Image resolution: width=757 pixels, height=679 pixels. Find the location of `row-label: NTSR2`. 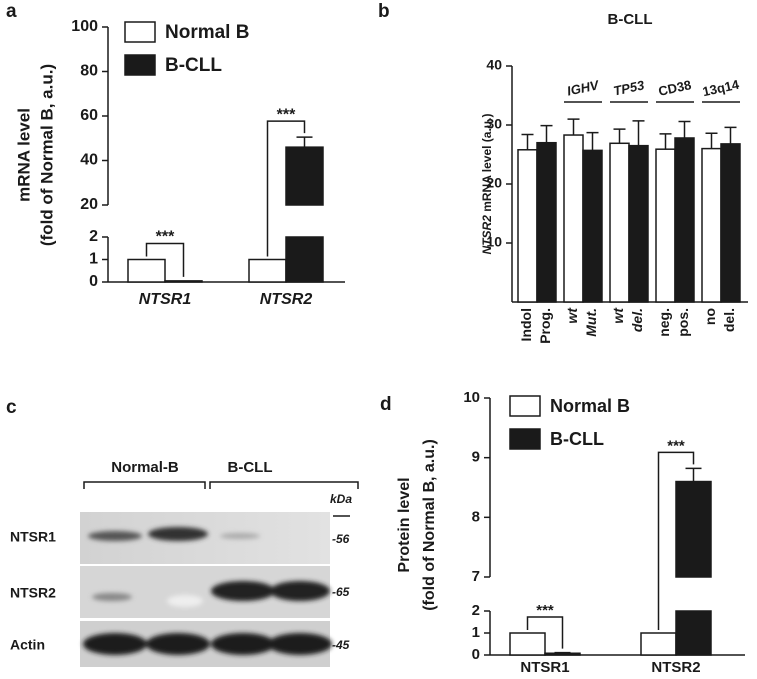

row-label: NTSR2 is located at coordinates (33, 593).